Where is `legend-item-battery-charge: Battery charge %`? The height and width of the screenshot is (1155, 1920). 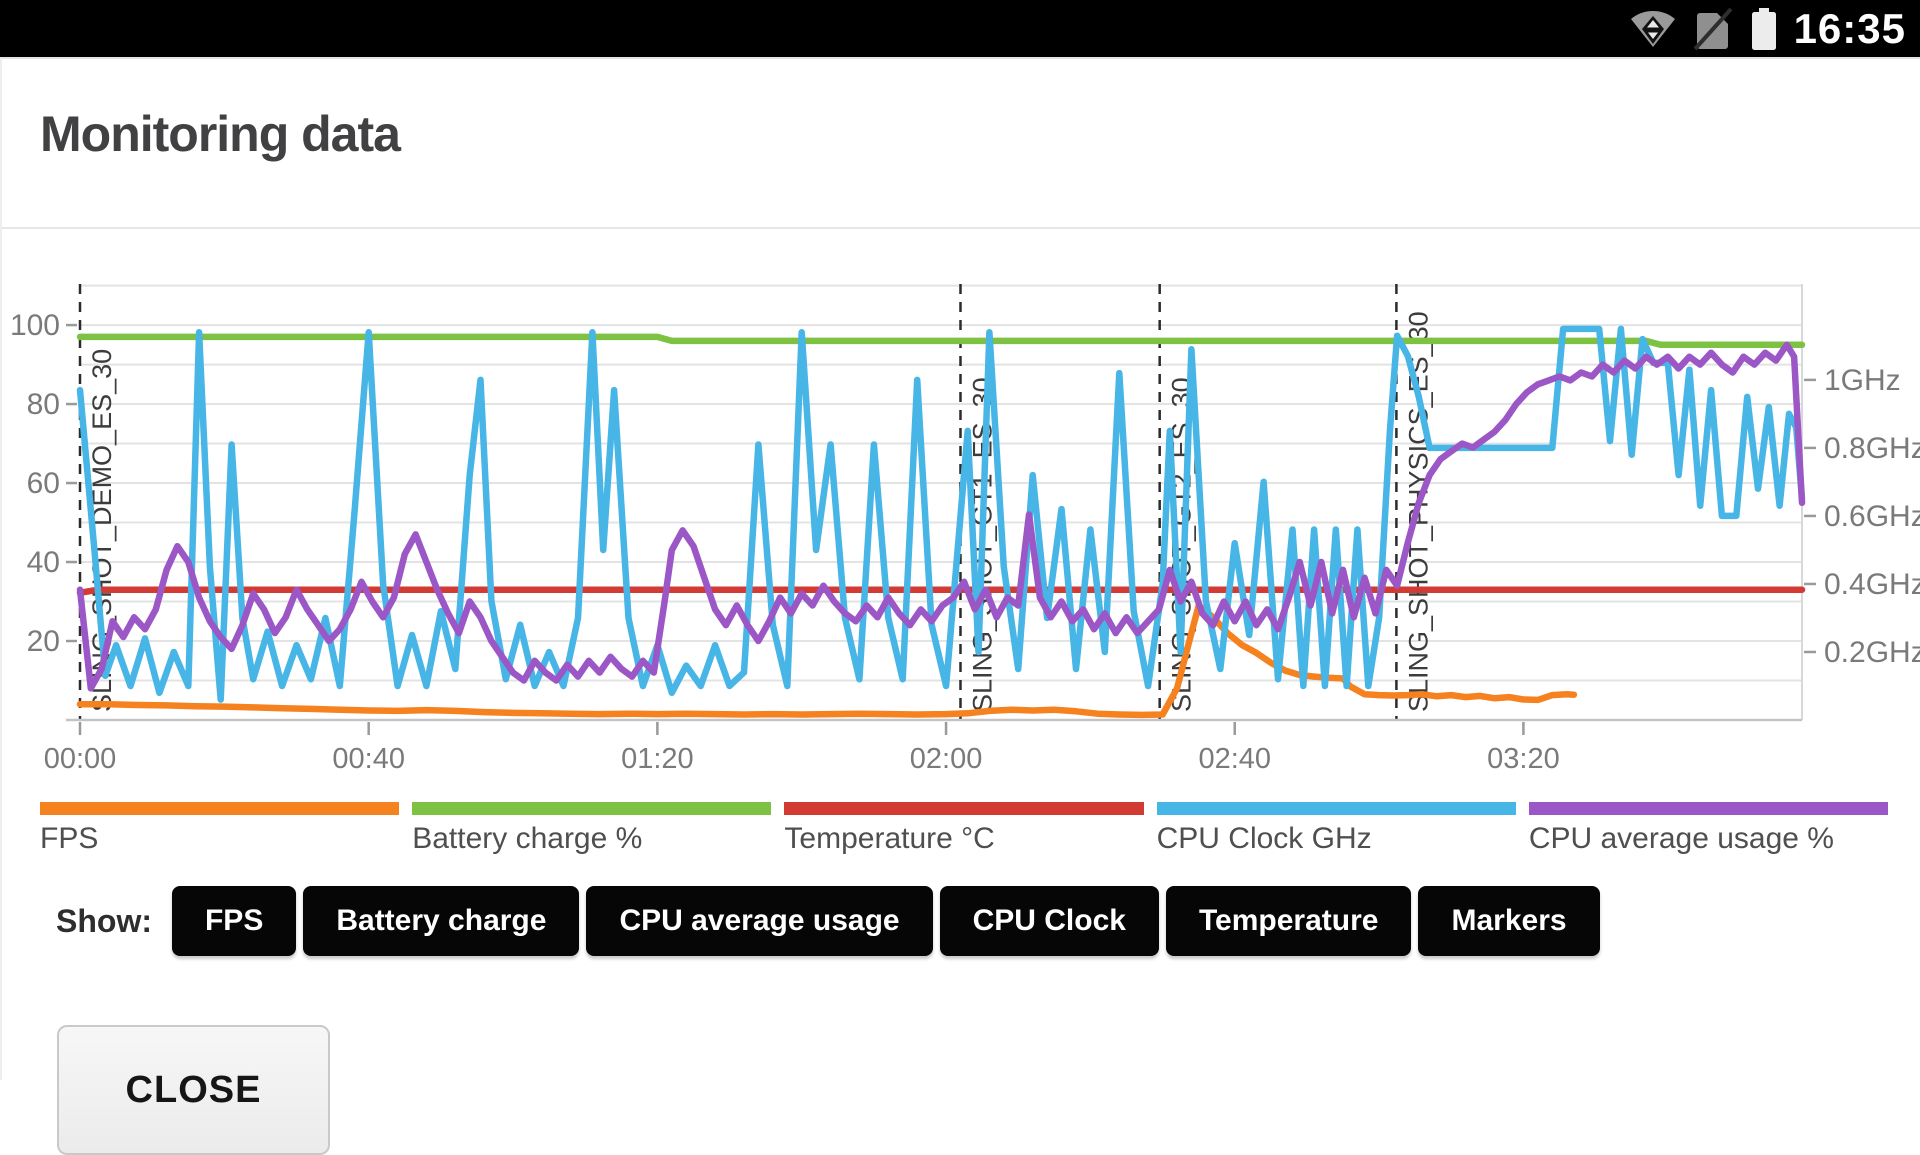
legend-item-battery-charge: Battery charge % is located at coordinates (592, 829).